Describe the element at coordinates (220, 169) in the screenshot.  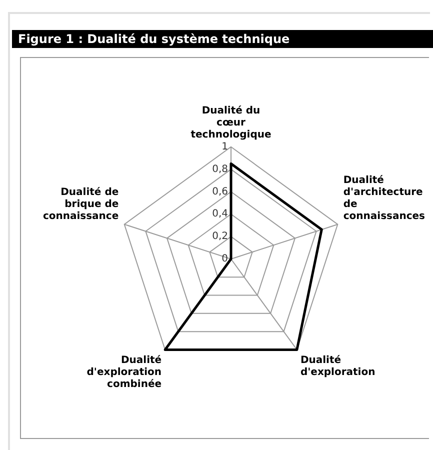
I see `y-tick-label: 0,8` at that location.